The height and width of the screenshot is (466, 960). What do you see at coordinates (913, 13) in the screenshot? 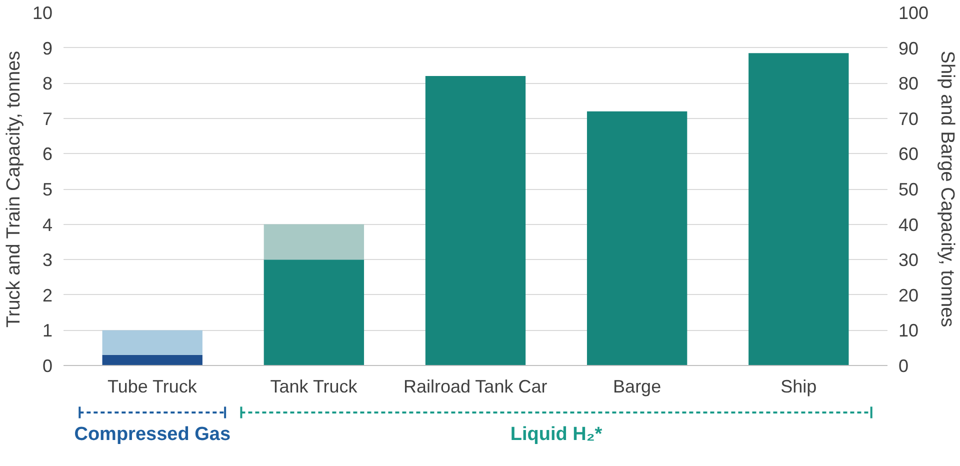
I see `y2-tick-label: 100` at bounding box center [913, 13].